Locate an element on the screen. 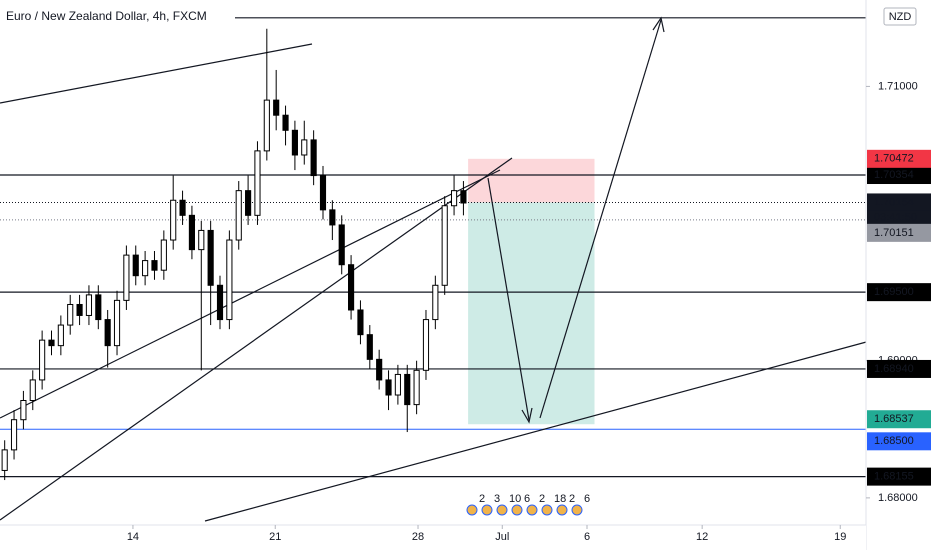  title-bg is located at coordinates (117, 17).